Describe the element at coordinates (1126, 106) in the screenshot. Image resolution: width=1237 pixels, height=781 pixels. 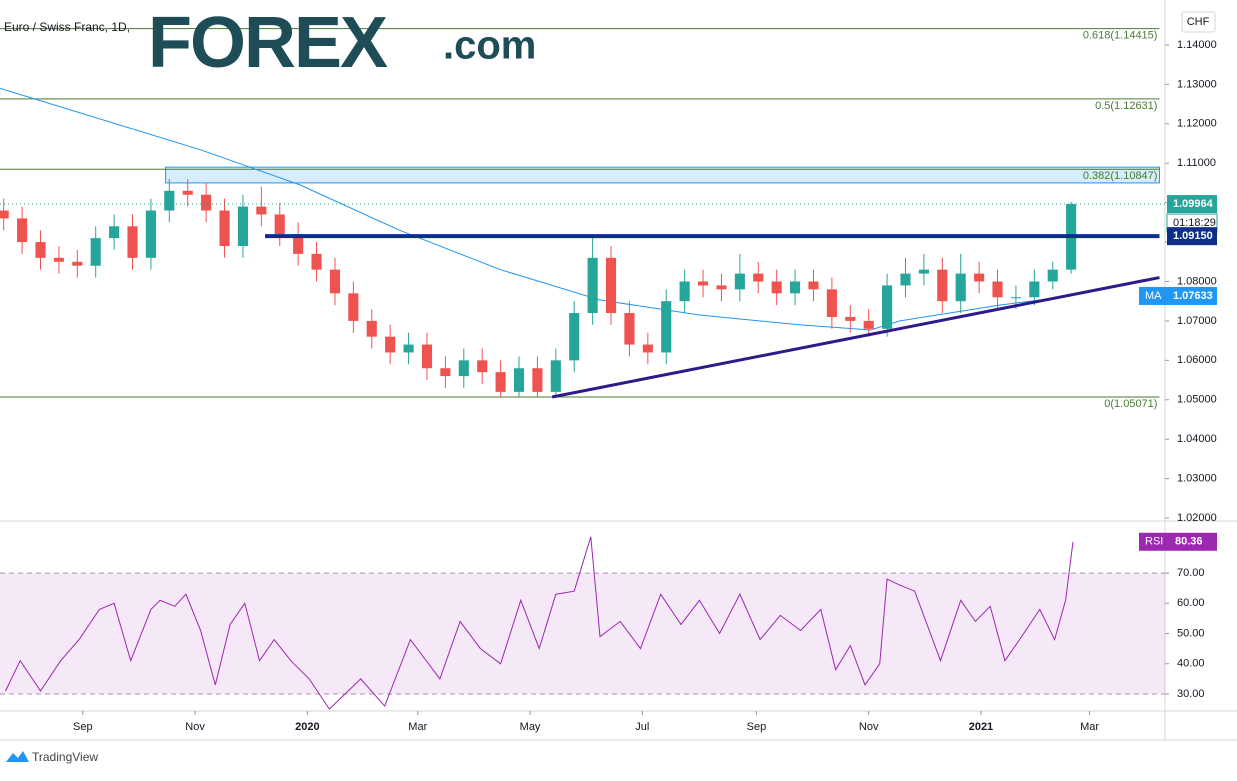
I see `fib-label: 0.5(1.12631)` at that location.